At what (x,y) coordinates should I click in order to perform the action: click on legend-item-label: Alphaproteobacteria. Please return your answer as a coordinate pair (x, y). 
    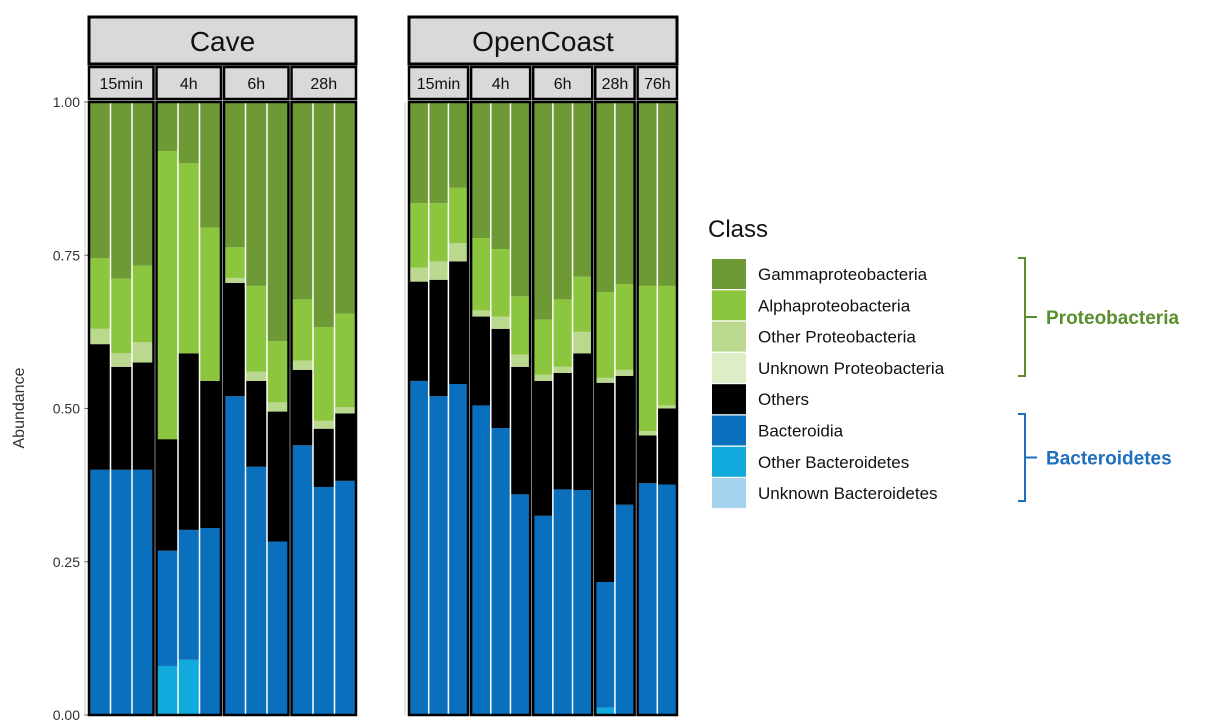
    Looking at the image, I should click on (834, 305).